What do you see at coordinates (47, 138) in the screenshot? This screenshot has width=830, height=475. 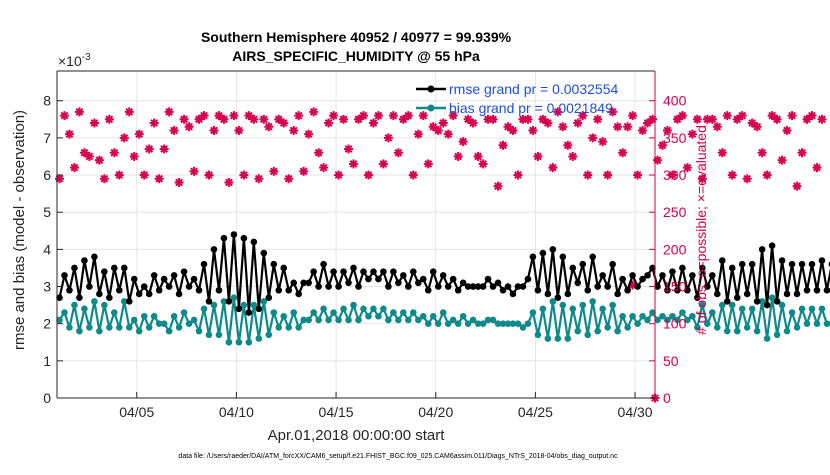 I see `y-tick-label-left: 7` at bounding box center [47, 138].